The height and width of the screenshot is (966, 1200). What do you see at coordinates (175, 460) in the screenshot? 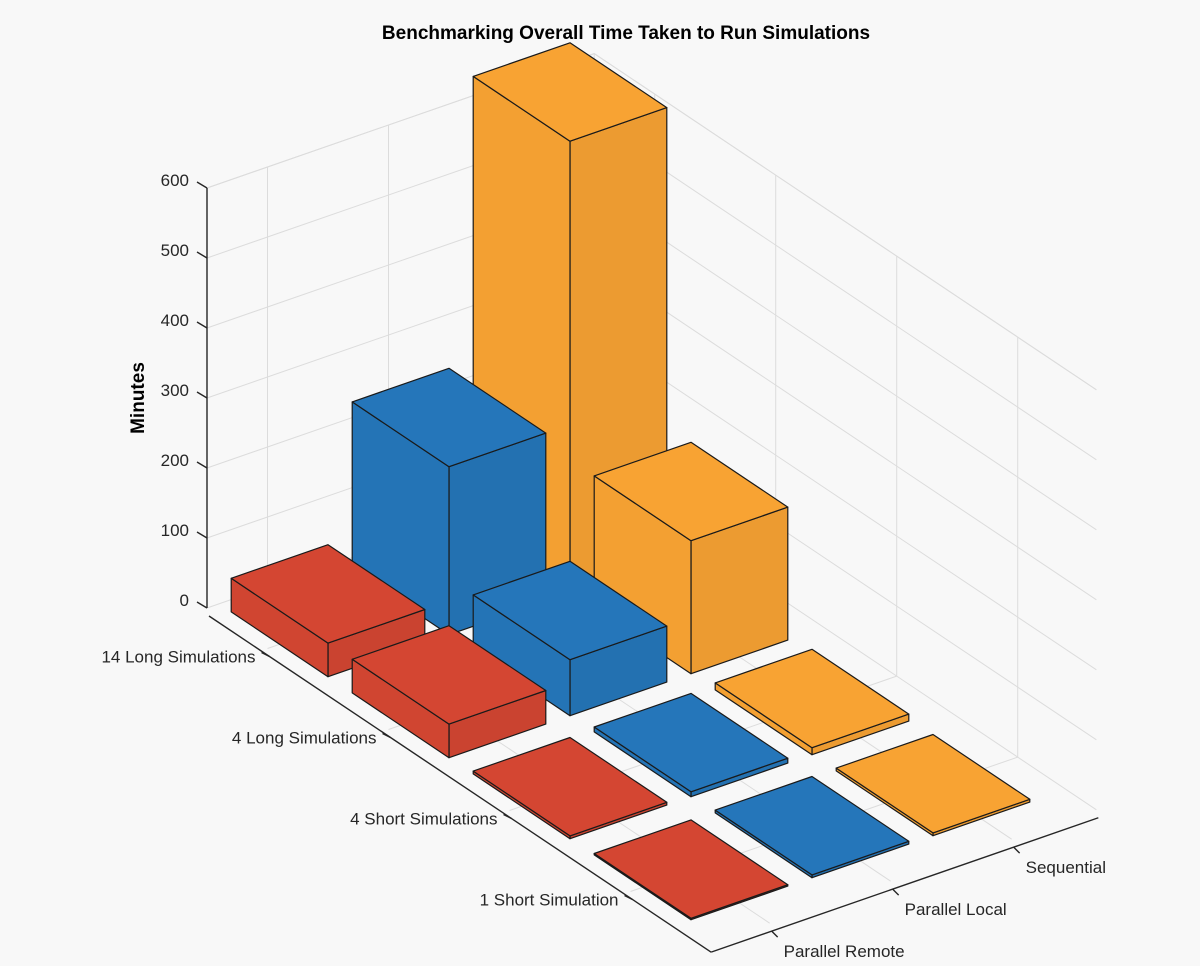
I see `z-tick-label-200: 200` at bounding box center [175, 460].